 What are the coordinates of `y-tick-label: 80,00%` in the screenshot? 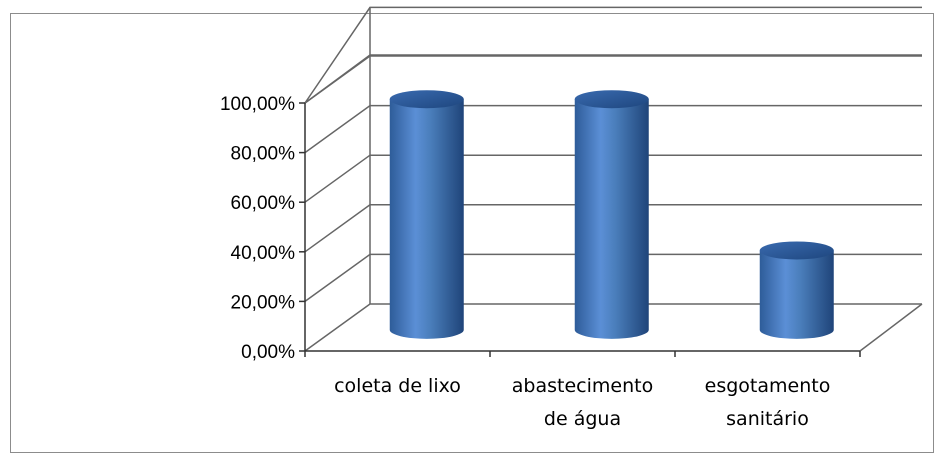 It's located at (263, 154).